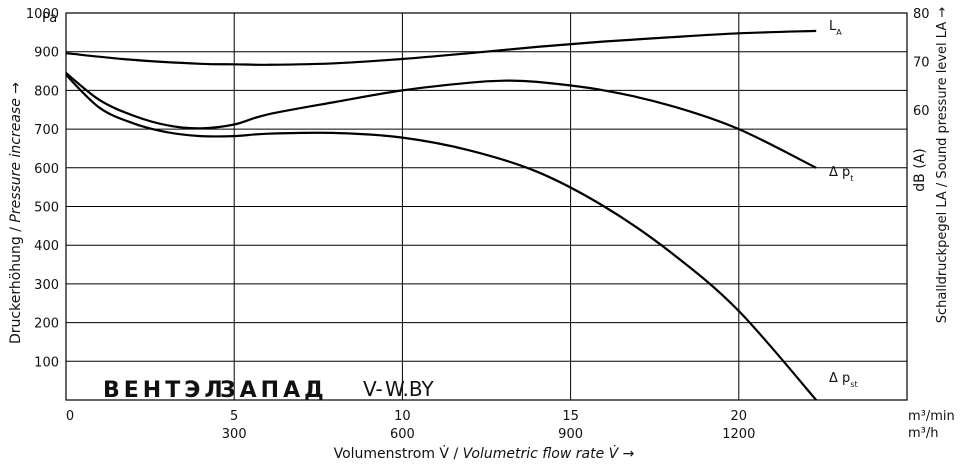  What do you see at coordinates (49, 18) in the screenshot?
I see `y-left-unit: Pa` at bounding box center [49, 18].